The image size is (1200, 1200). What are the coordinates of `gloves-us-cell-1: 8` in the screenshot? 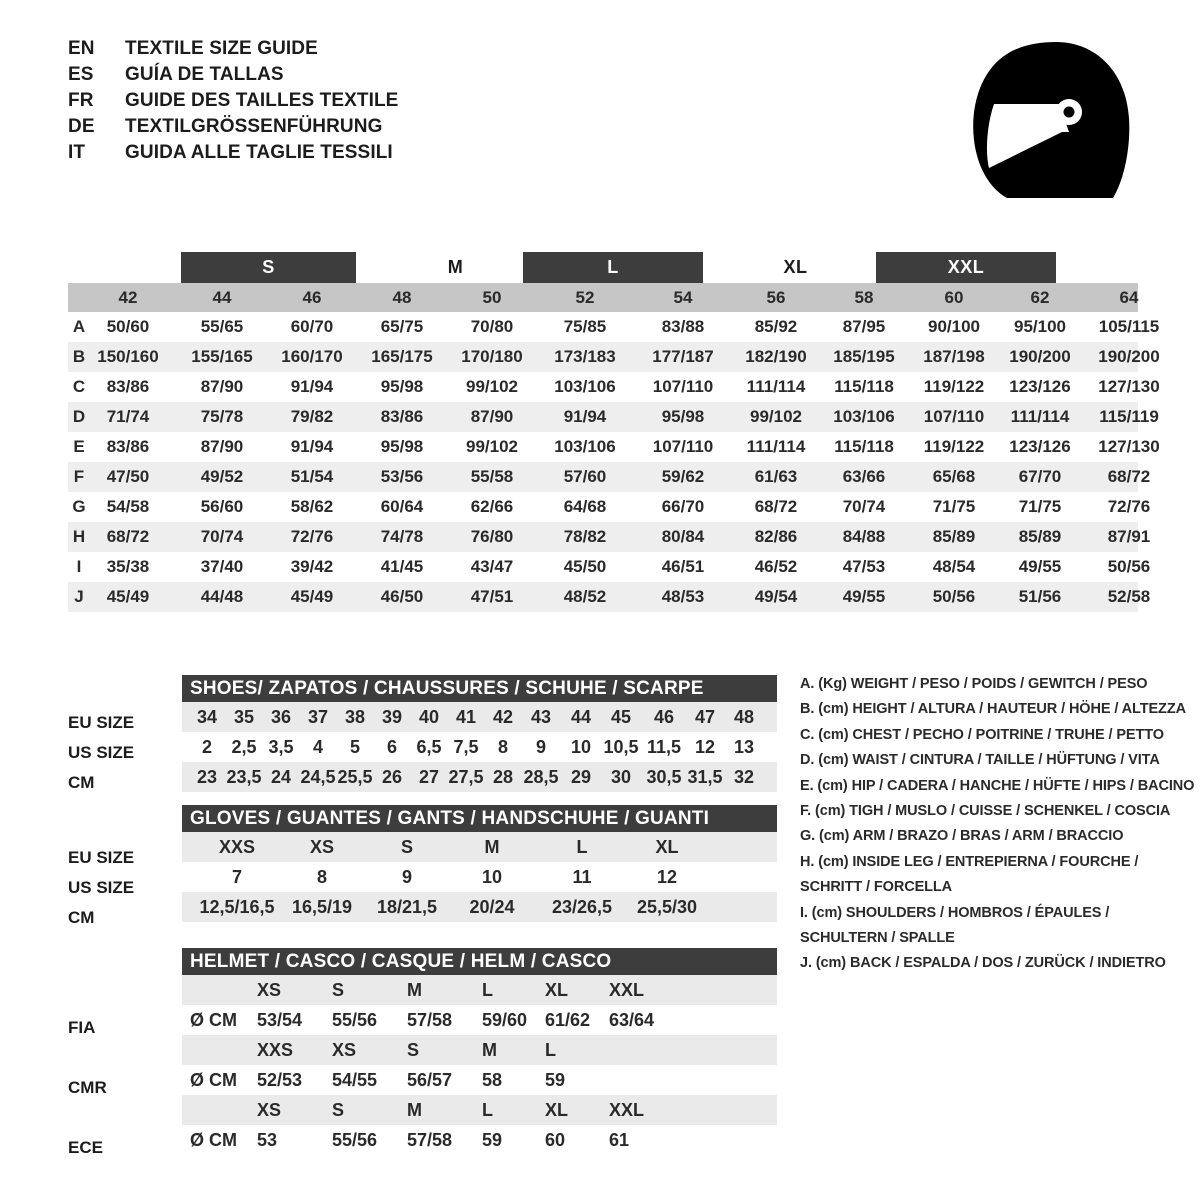 It's located at (321, 877).